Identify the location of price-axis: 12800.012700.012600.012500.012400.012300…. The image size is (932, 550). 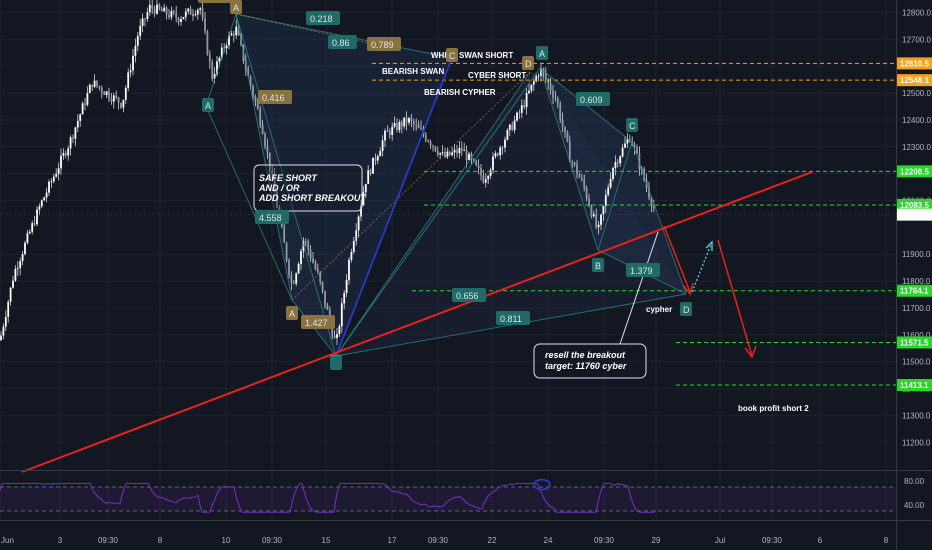
(914, 260).